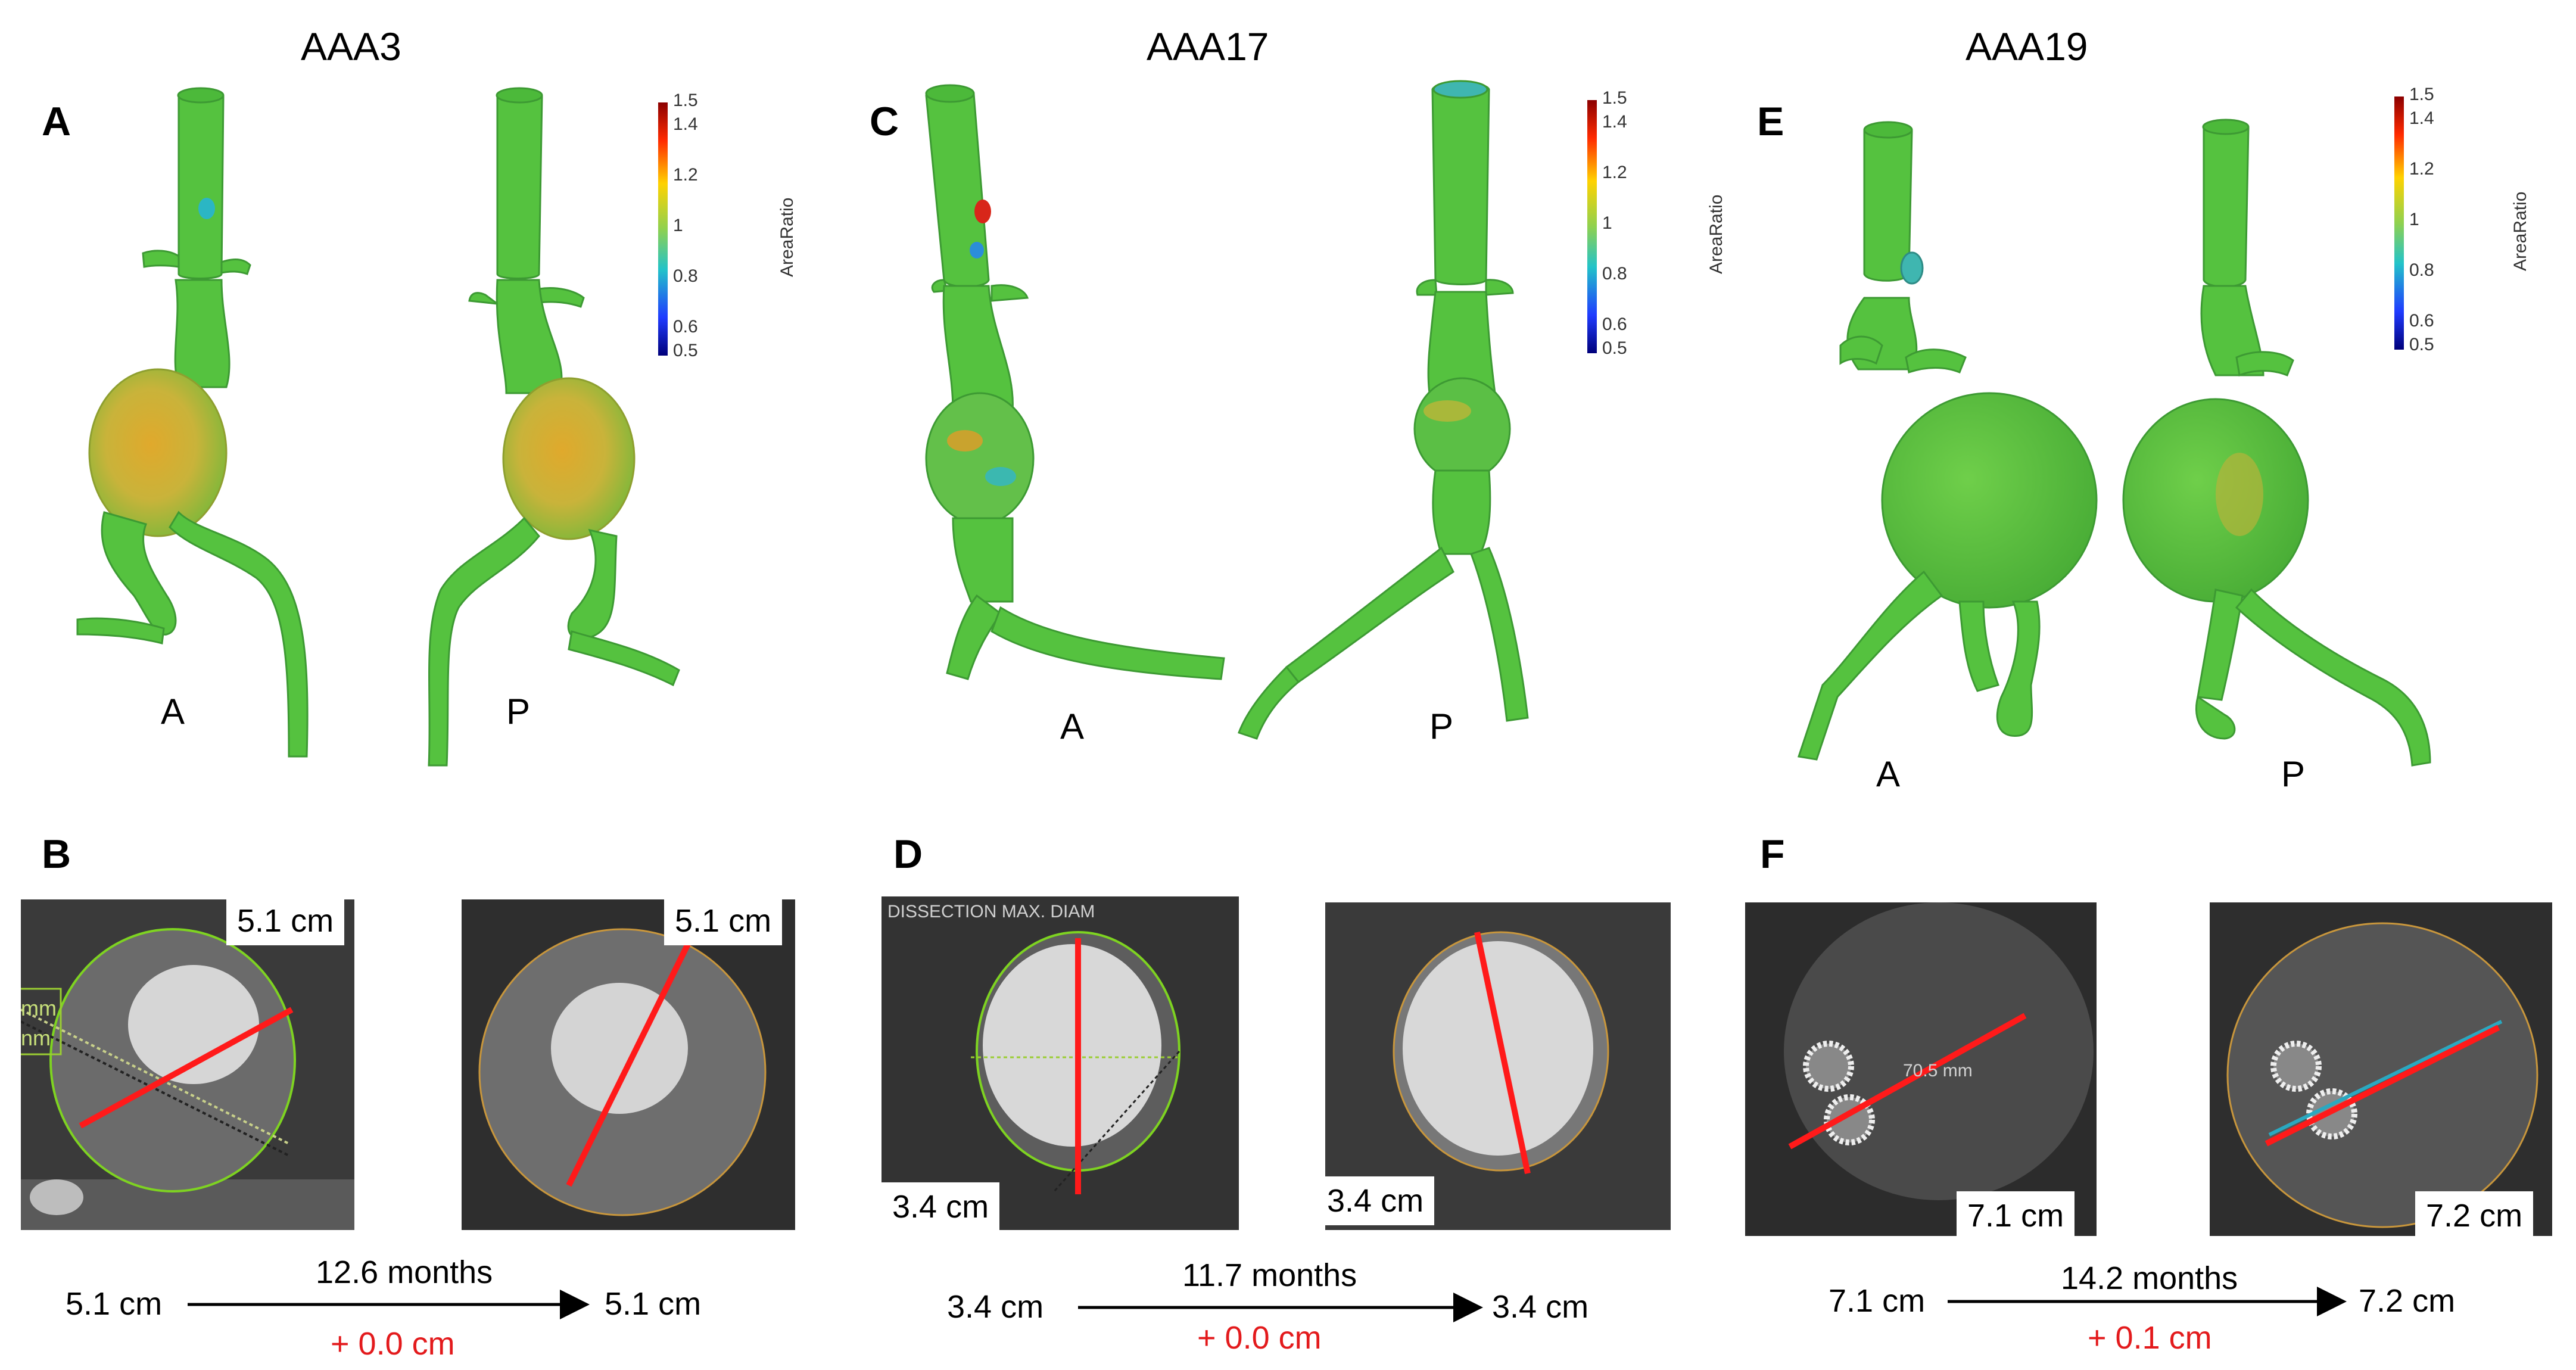 The height and width of the screenshot is (1370, 2576). Describe the element at coordinates (114, 1304) in the screenshot. I see `timeline-start: 5.1 cm` at that location.